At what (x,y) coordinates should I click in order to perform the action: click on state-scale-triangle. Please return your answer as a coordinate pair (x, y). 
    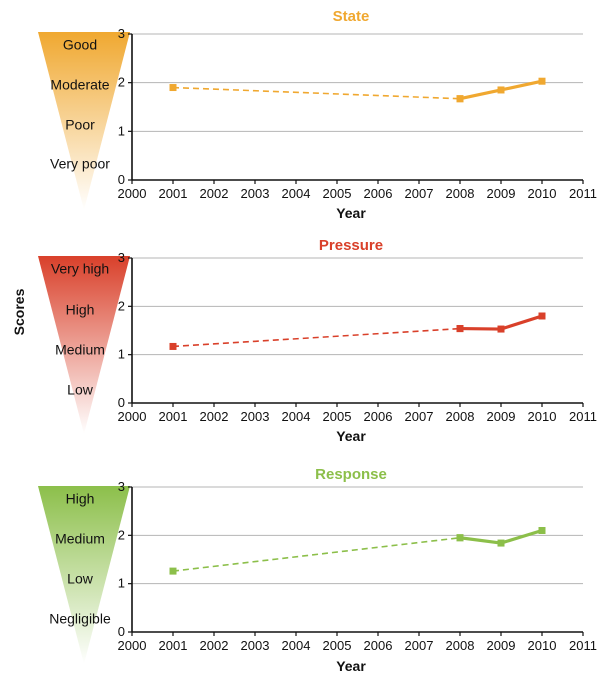
    Looking at the image, I should click on (84, 121).